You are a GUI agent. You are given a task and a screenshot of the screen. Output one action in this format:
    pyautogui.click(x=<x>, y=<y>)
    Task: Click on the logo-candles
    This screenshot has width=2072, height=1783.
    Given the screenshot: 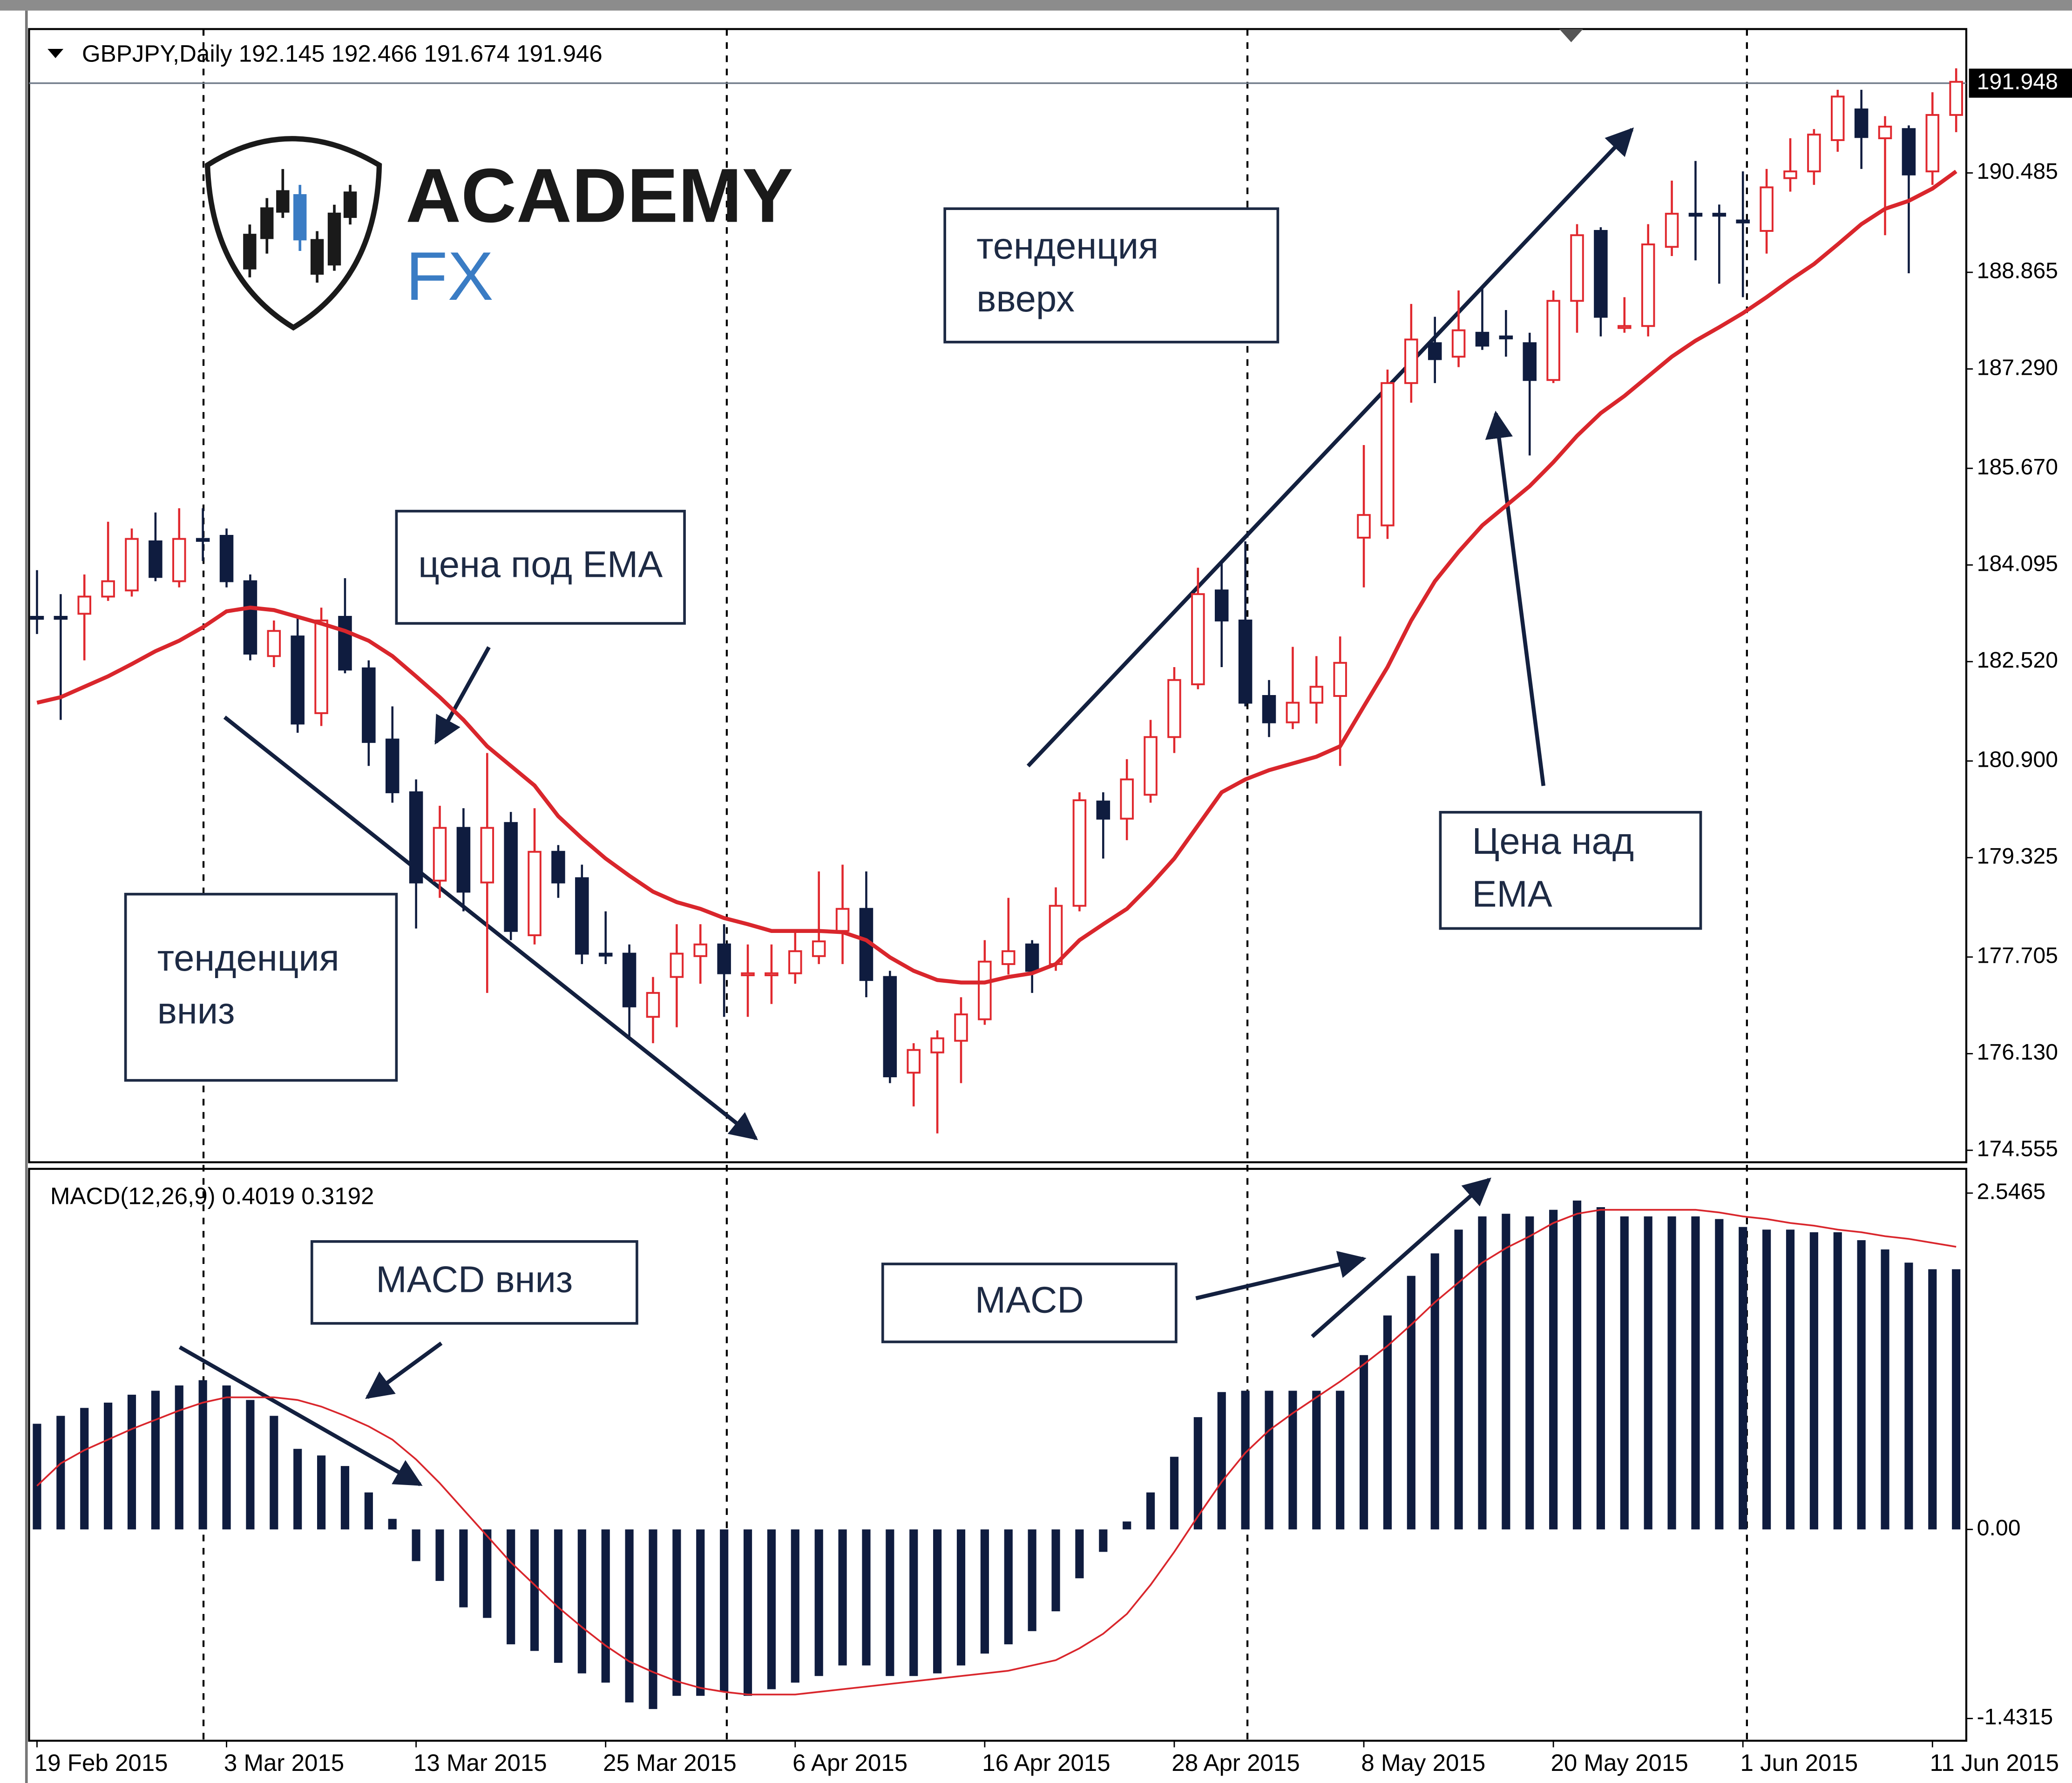 What is the action you would take?
    pyautogui.click(x=300, y=226)
    